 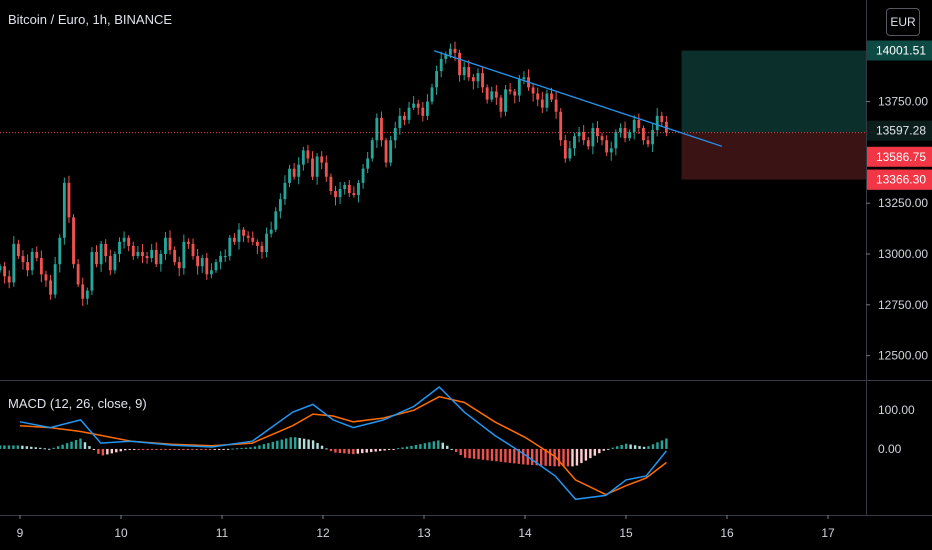 What do you see at coordinates (626, 533) in the screenshot?
I see `time-tick-label: 15` at bounding box center [626, 533].